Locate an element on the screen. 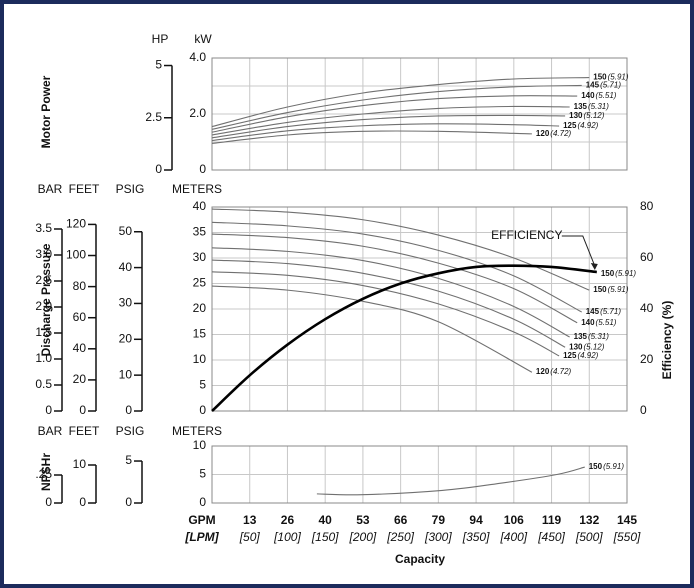  x2-tick-label: [200] is located at coordinates (363, 537).